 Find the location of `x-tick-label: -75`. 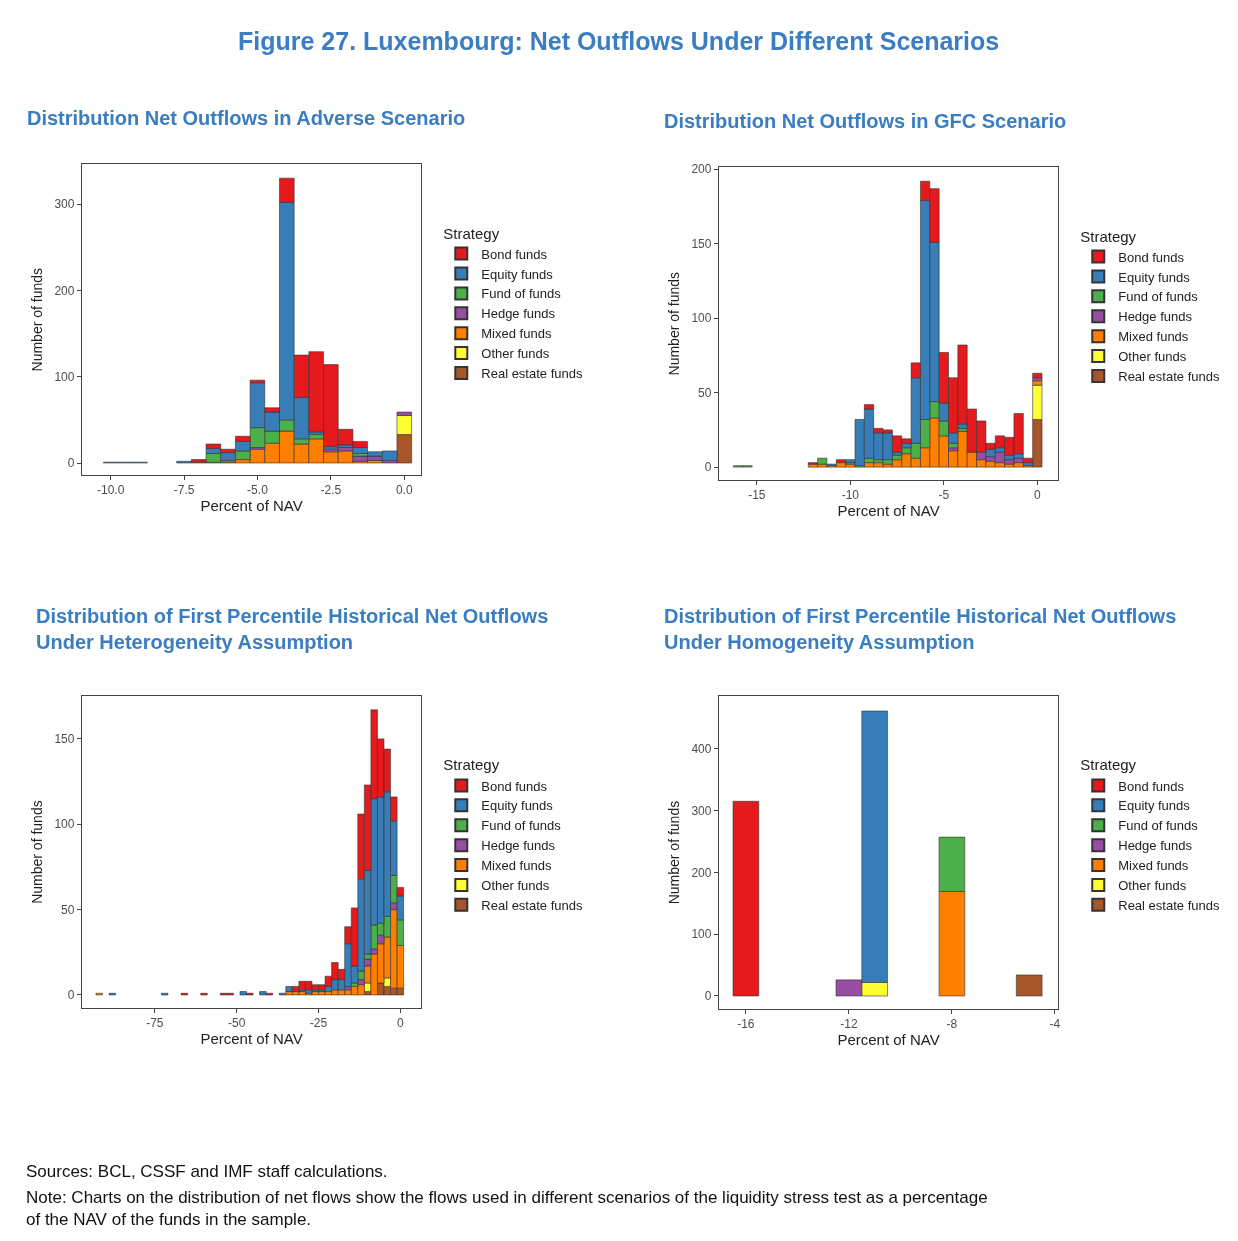

x-tick-label: -75 is located at coordinates (155, 1023).